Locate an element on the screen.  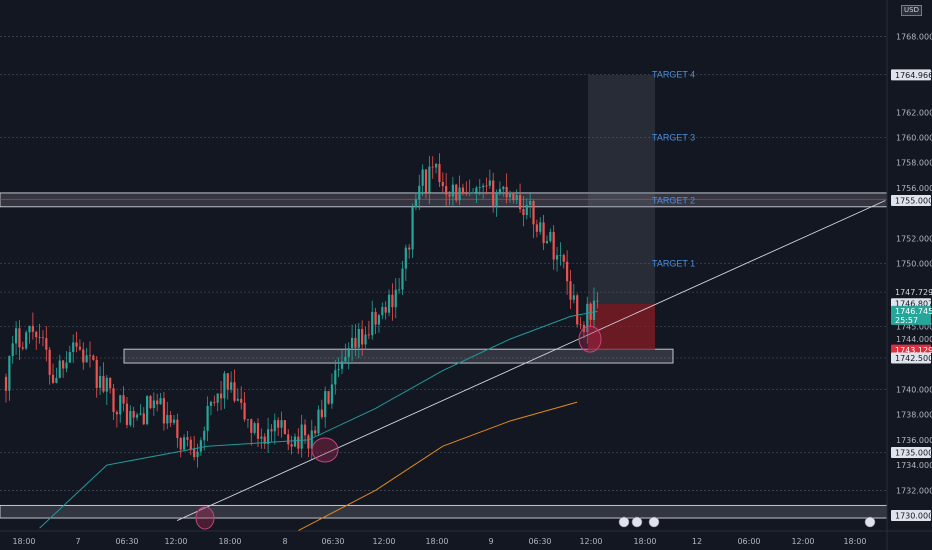
profit-zone is located at coordinates (621, 189).